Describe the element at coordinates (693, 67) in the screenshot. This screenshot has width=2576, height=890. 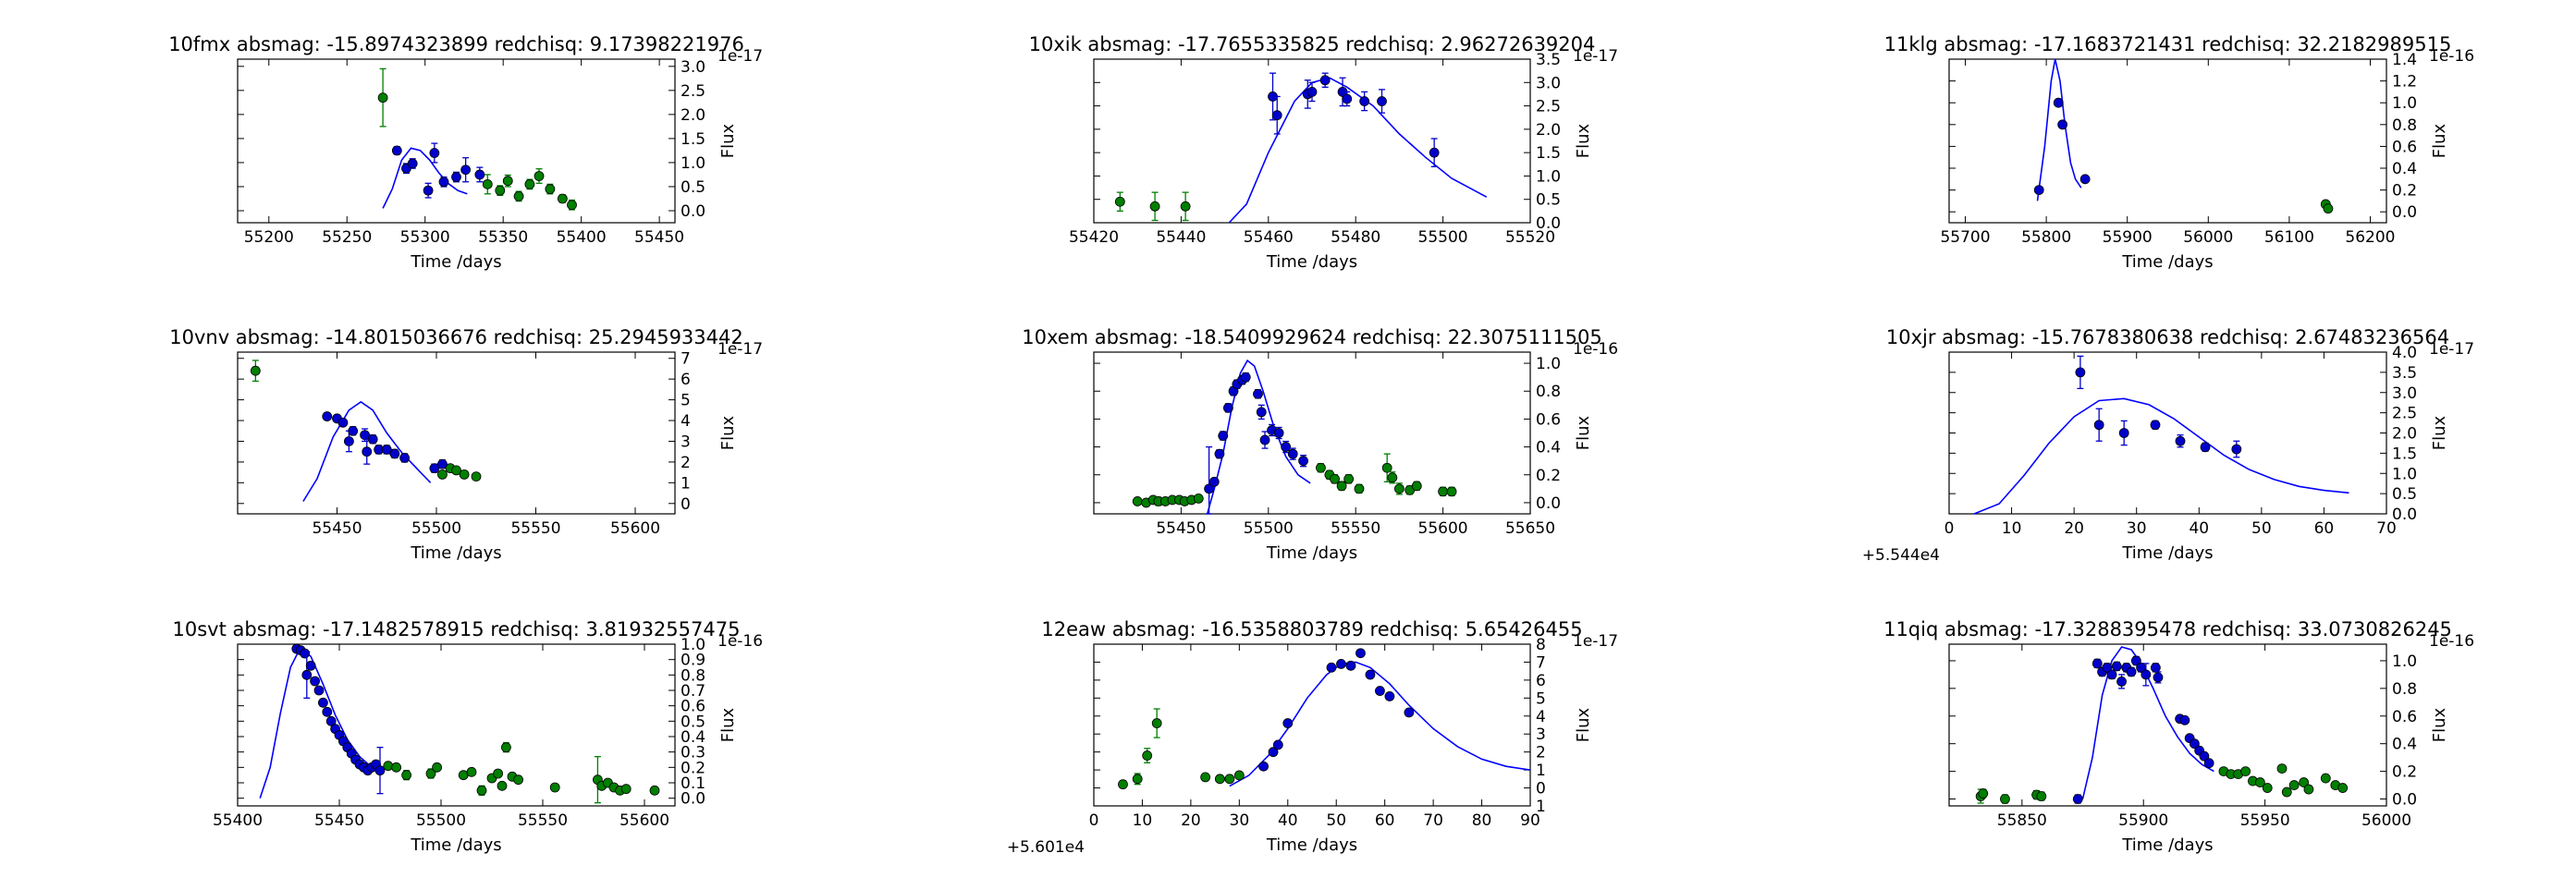
I see `y-tick-label: 3.0` at that location.